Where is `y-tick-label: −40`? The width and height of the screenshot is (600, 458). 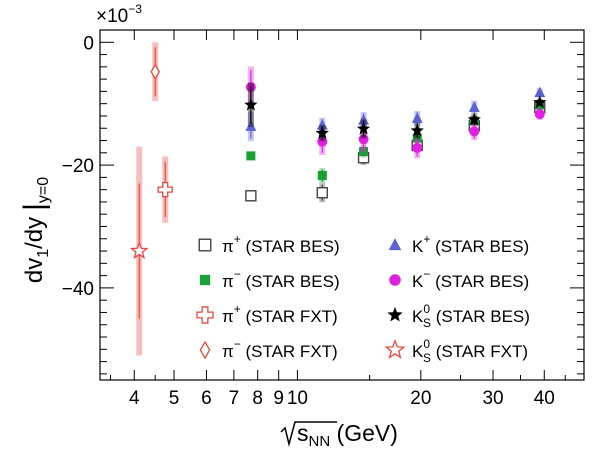 y-tick-label: −40 is located at coordinates (78, 289).